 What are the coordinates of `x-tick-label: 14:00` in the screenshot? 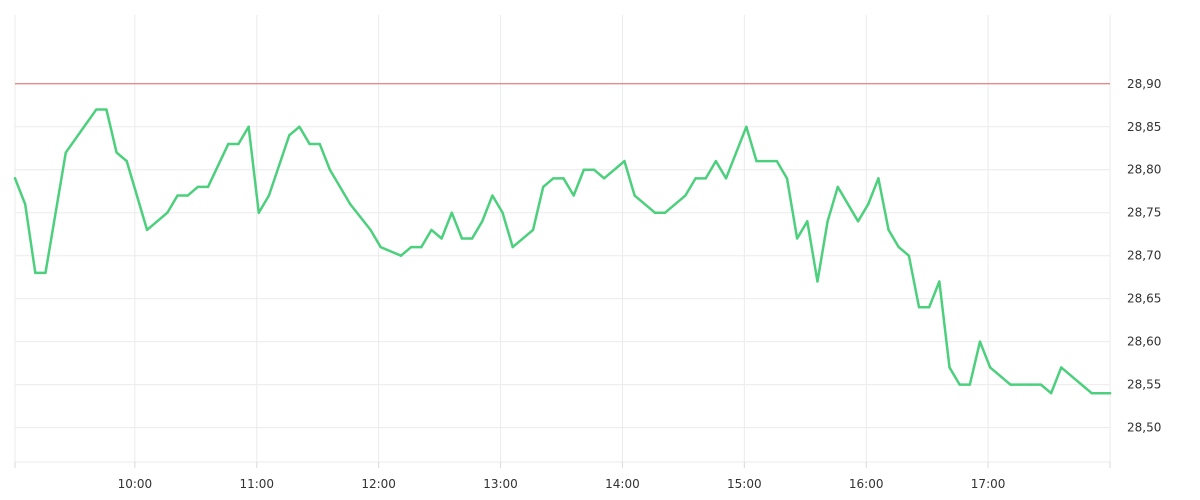 It's located at (622, 484).